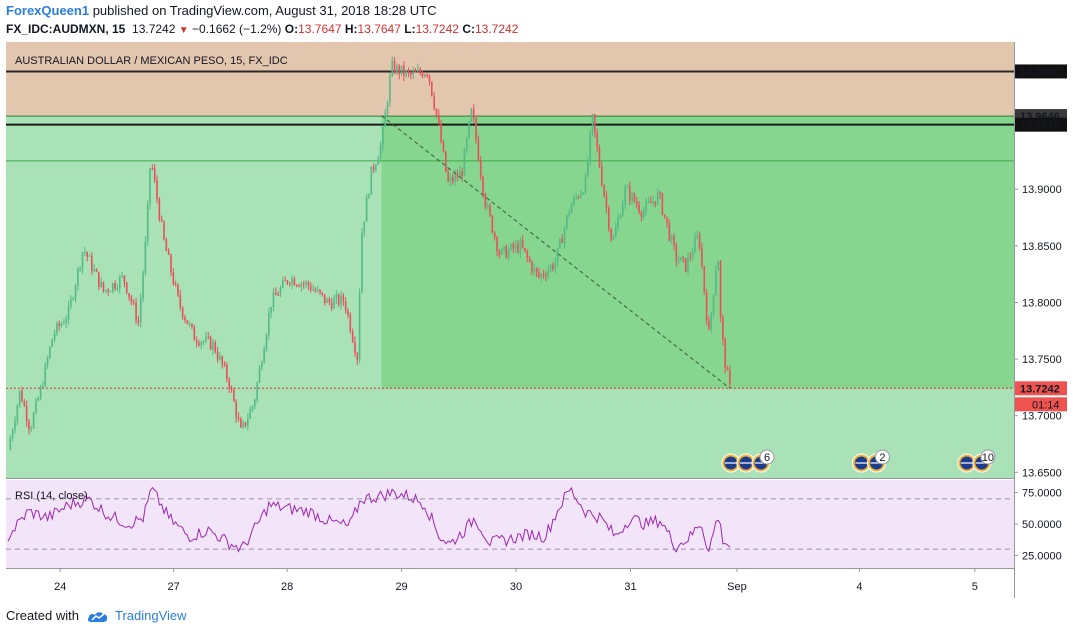 The height and width of the screenshot is (634, 1073). What do you see at coordinates (496, 29) in the screenshot?
I see `close-value: 13.7242` at bounding box center [496, 29].